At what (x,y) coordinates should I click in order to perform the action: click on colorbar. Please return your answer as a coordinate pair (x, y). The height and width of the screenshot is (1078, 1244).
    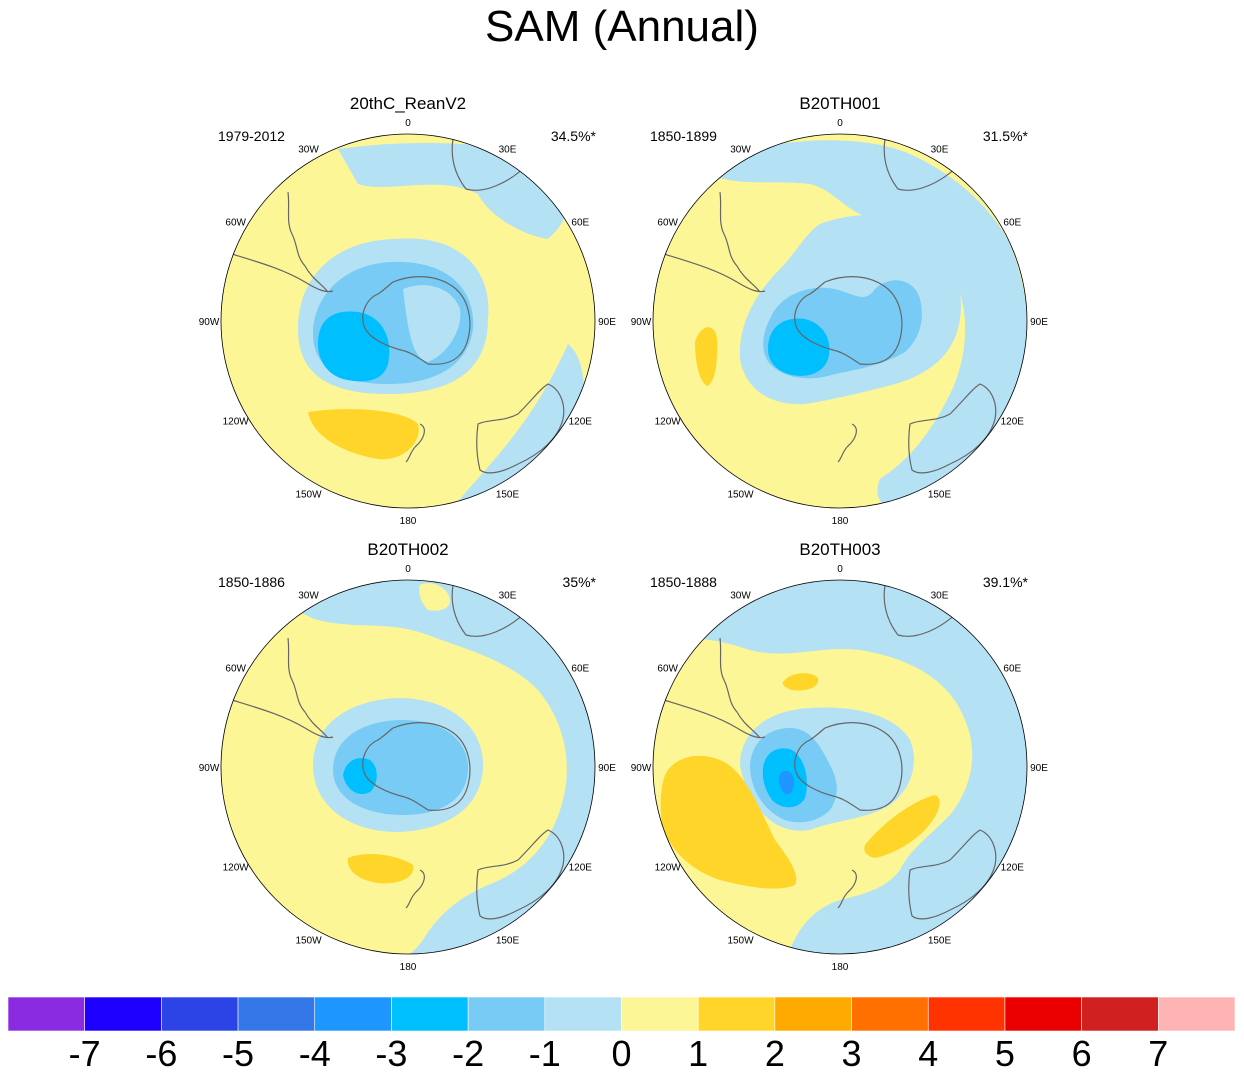
    Looking at the image, I should click on (621, 1014).